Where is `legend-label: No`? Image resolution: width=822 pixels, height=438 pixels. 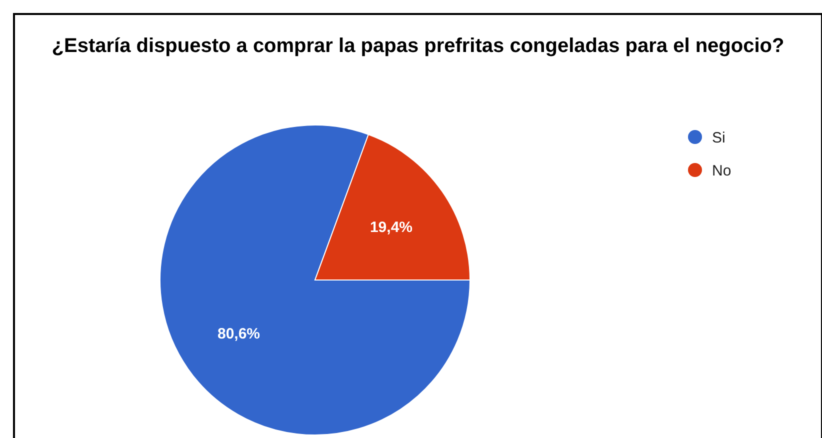
legend-label: No is located at coordinates (722, 171).